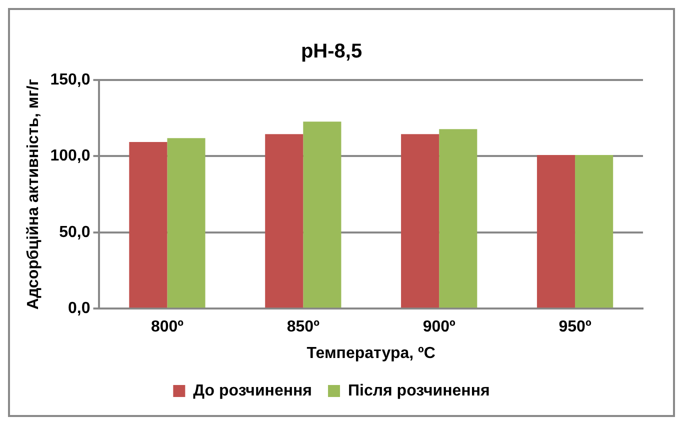  What do you see at coordinates (79, 309) in the screenshot?
I see `y-tick-label: 0,0` at bounding box center [79, 309].